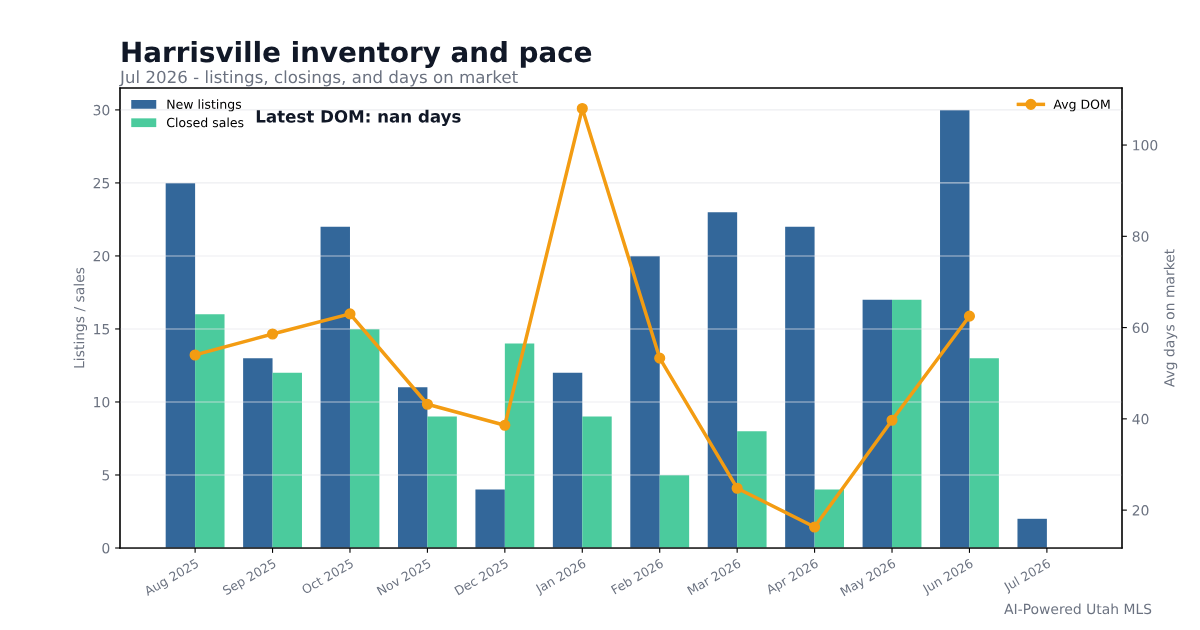  I want to click on y-tick-label: 25, so click(101, 183).